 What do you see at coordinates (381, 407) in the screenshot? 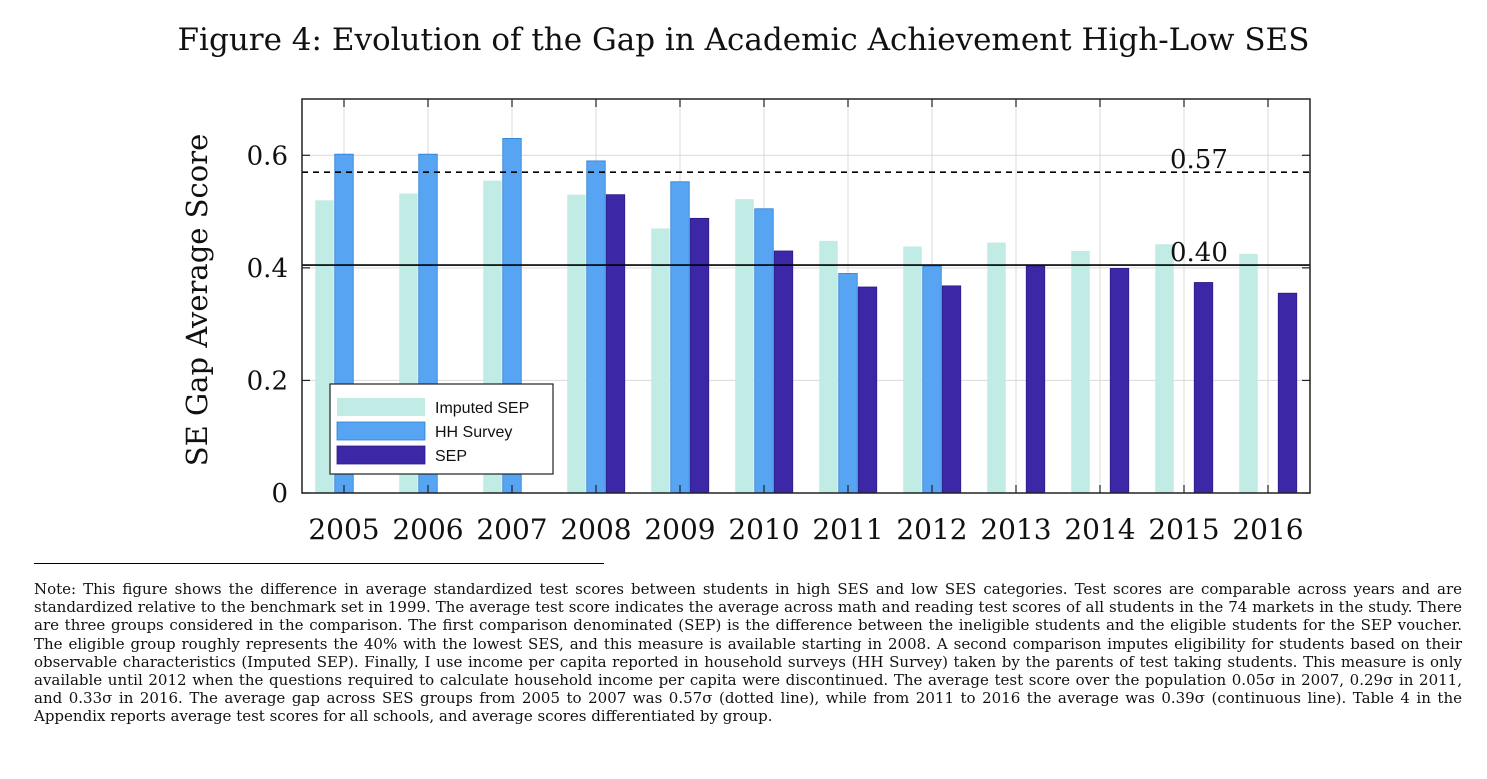
I see `legend-swatch-imputed-sep` at bounding box center [381, 407].